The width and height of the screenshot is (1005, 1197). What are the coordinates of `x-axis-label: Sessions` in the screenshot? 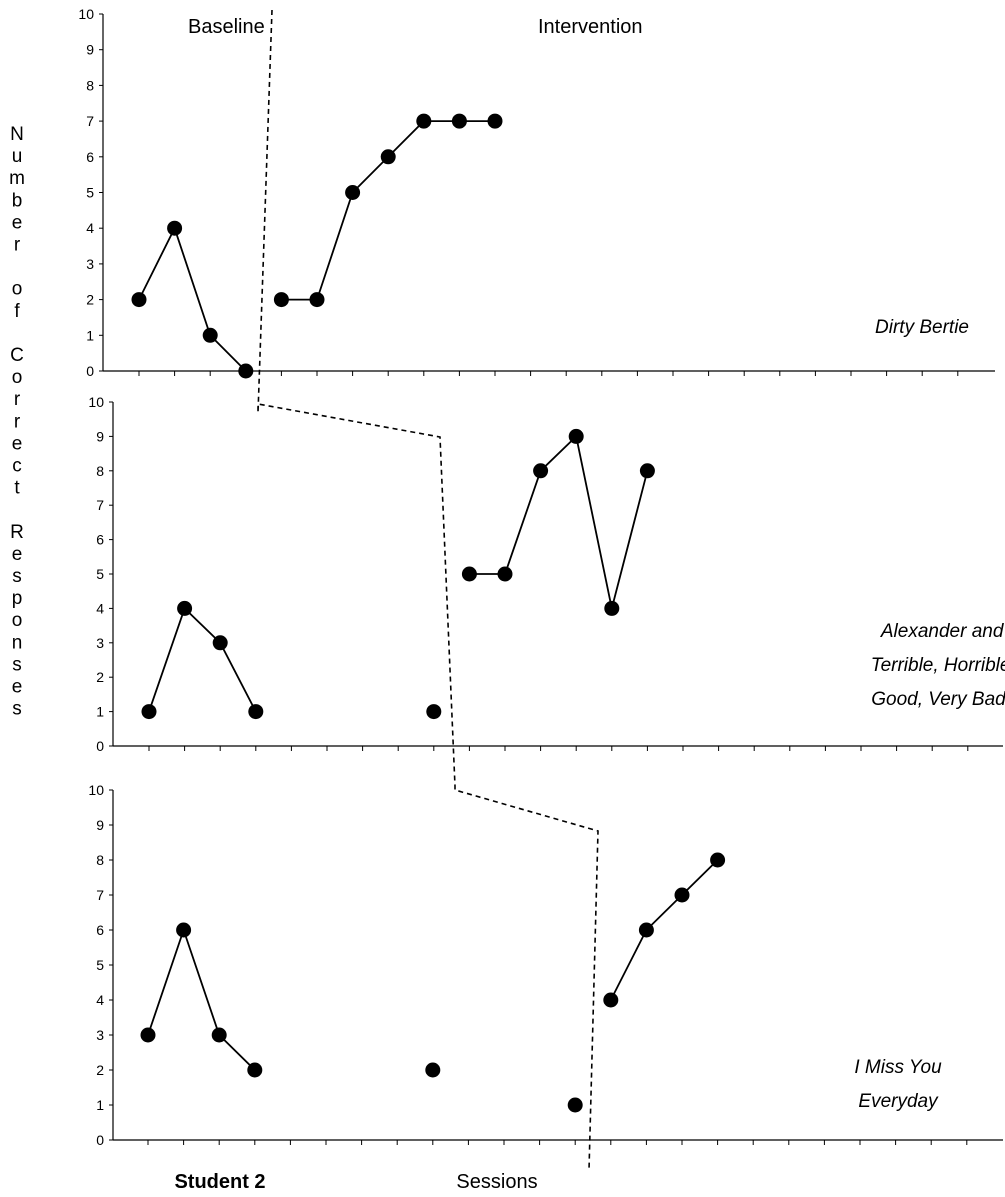 It's located at (496, 1182).